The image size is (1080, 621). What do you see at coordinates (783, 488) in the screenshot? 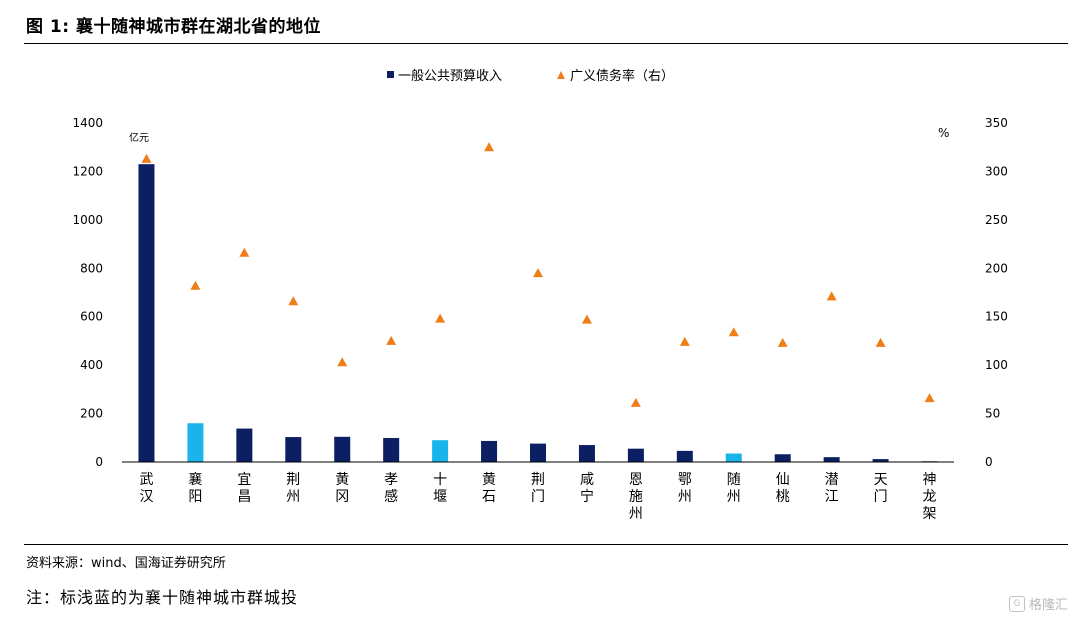
I see `x-tick-label: 仙桃` at bounding box center [783, 488].